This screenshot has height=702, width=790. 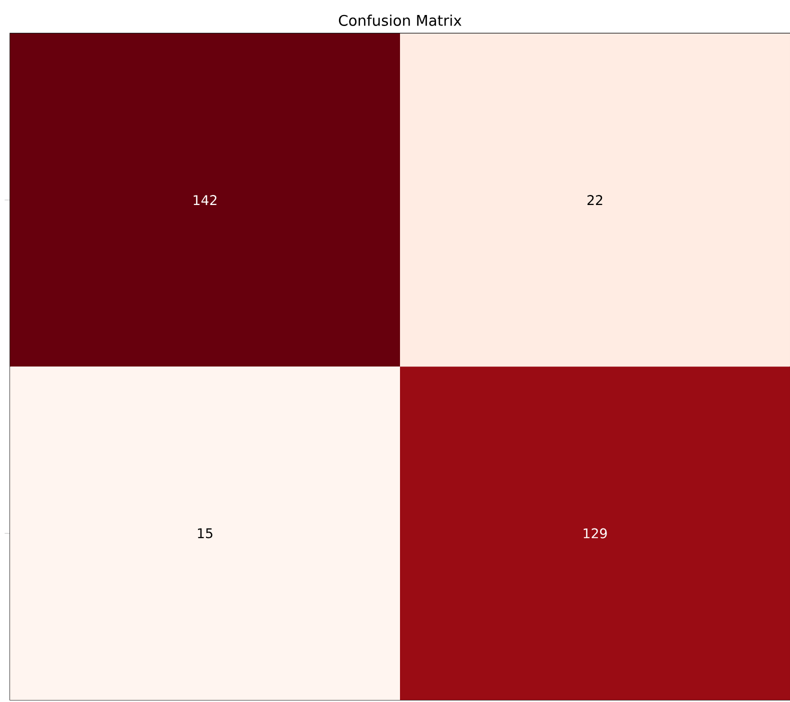 What do you see at coordinates (595, 533) in the screenshot?
I see `data-label: 129` at bounding box center [595, 533].